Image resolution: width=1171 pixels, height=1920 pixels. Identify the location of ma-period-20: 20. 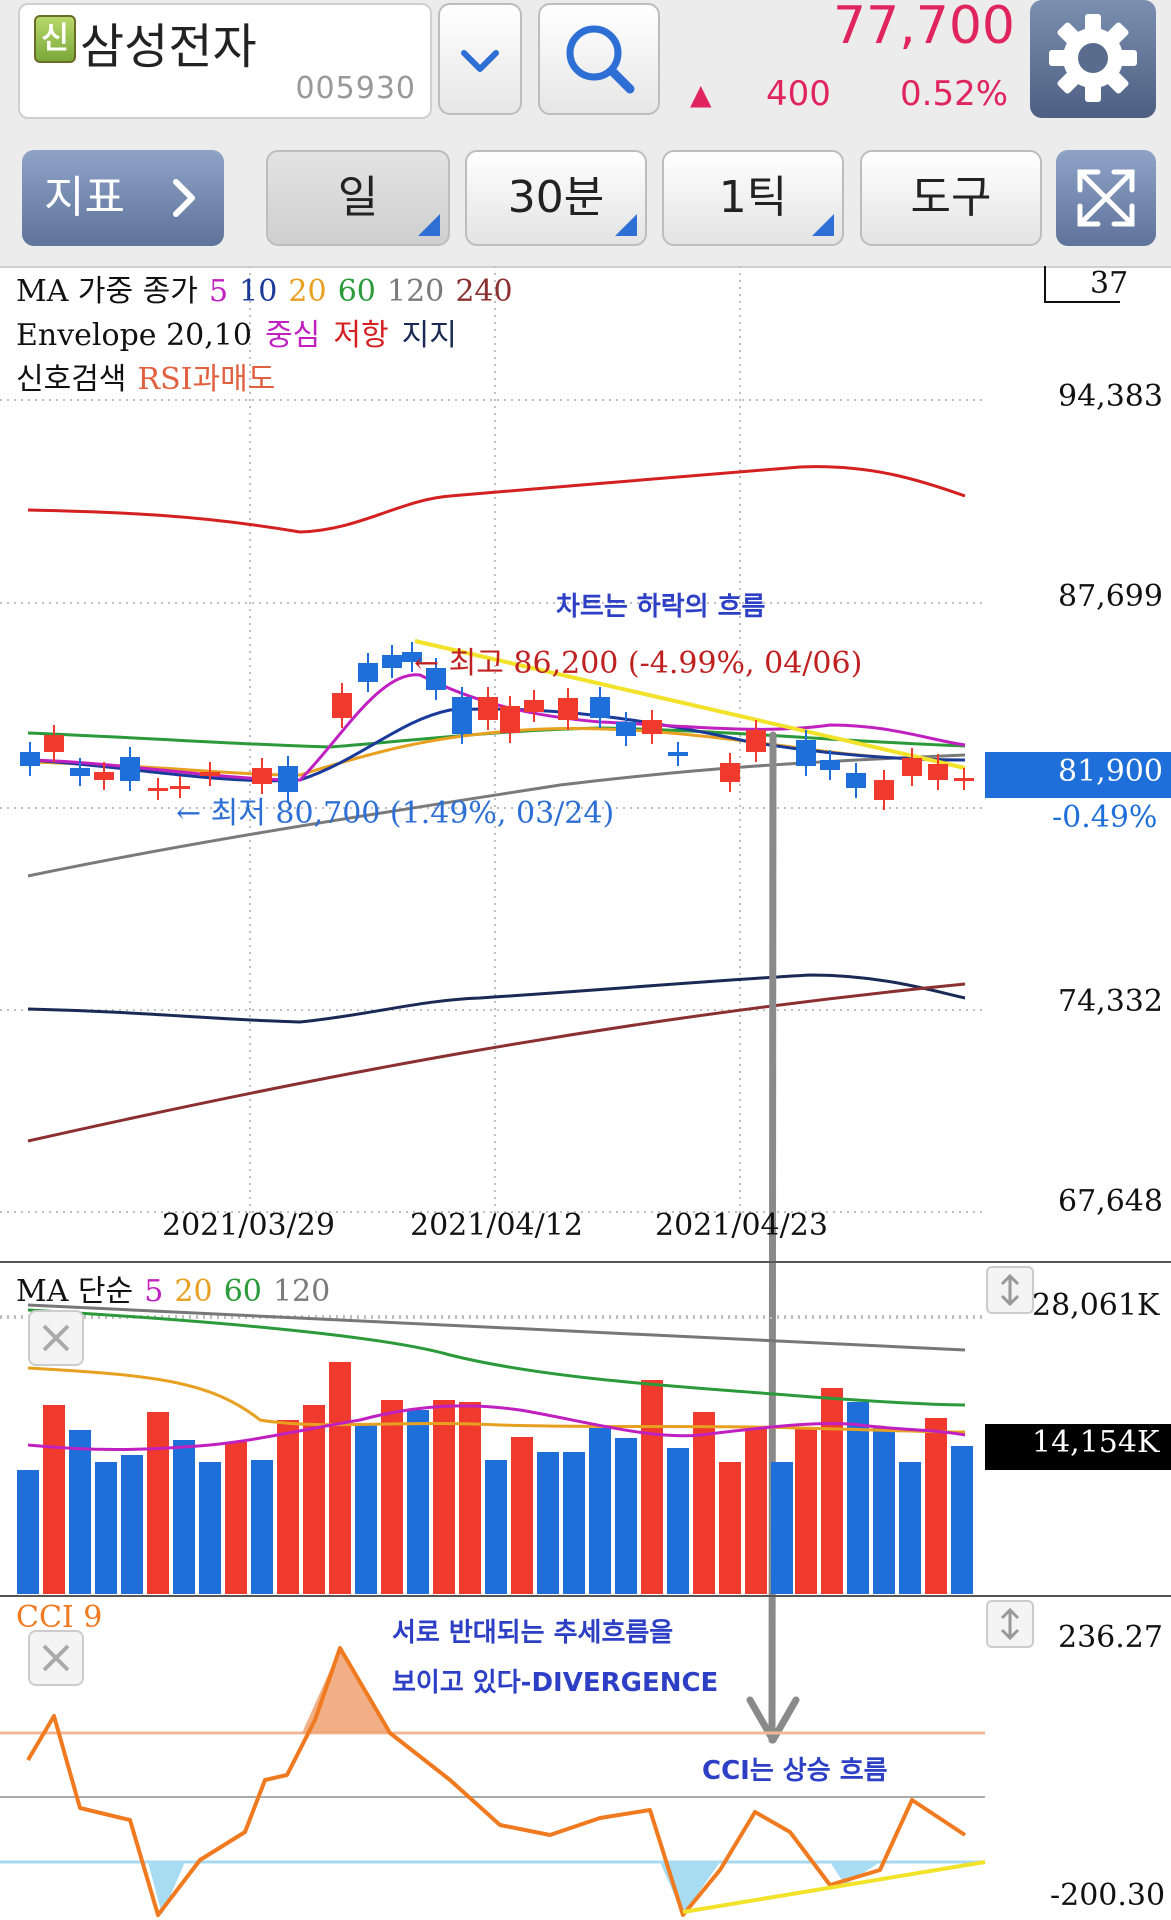
(307, 291).